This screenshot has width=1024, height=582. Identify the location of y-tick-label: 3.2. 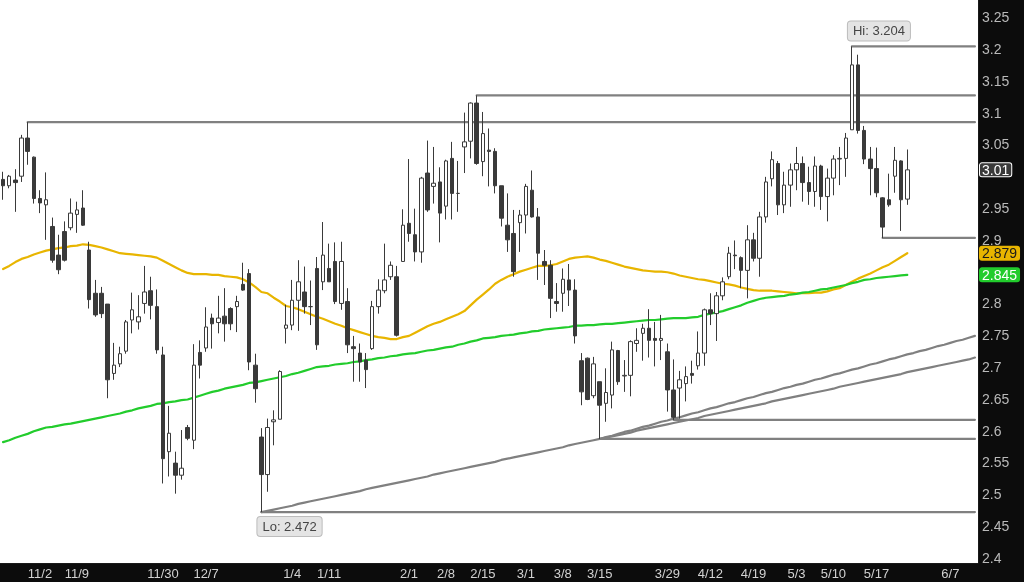
(992, 48).